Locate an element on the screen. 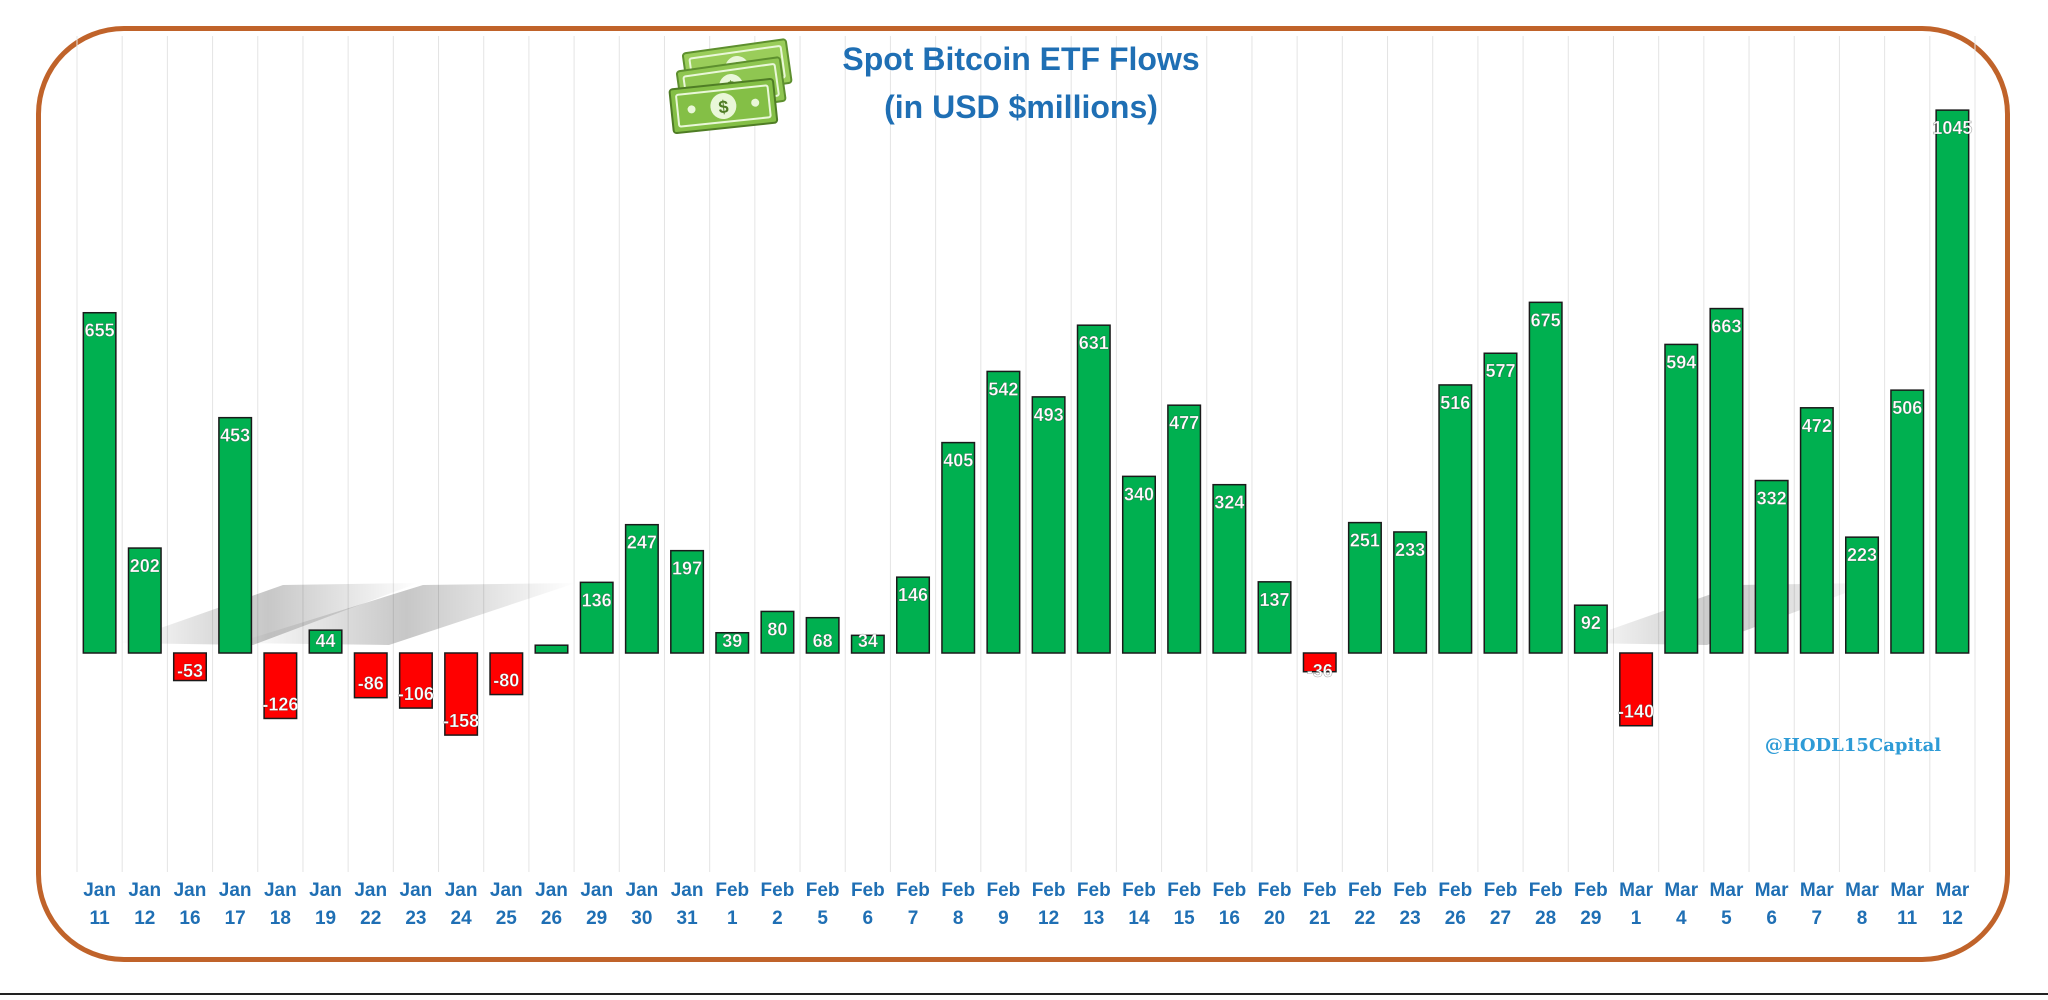 This screenshot has width=2048, height=1000. data-label: 577 is located at coordinates (1500, 371).